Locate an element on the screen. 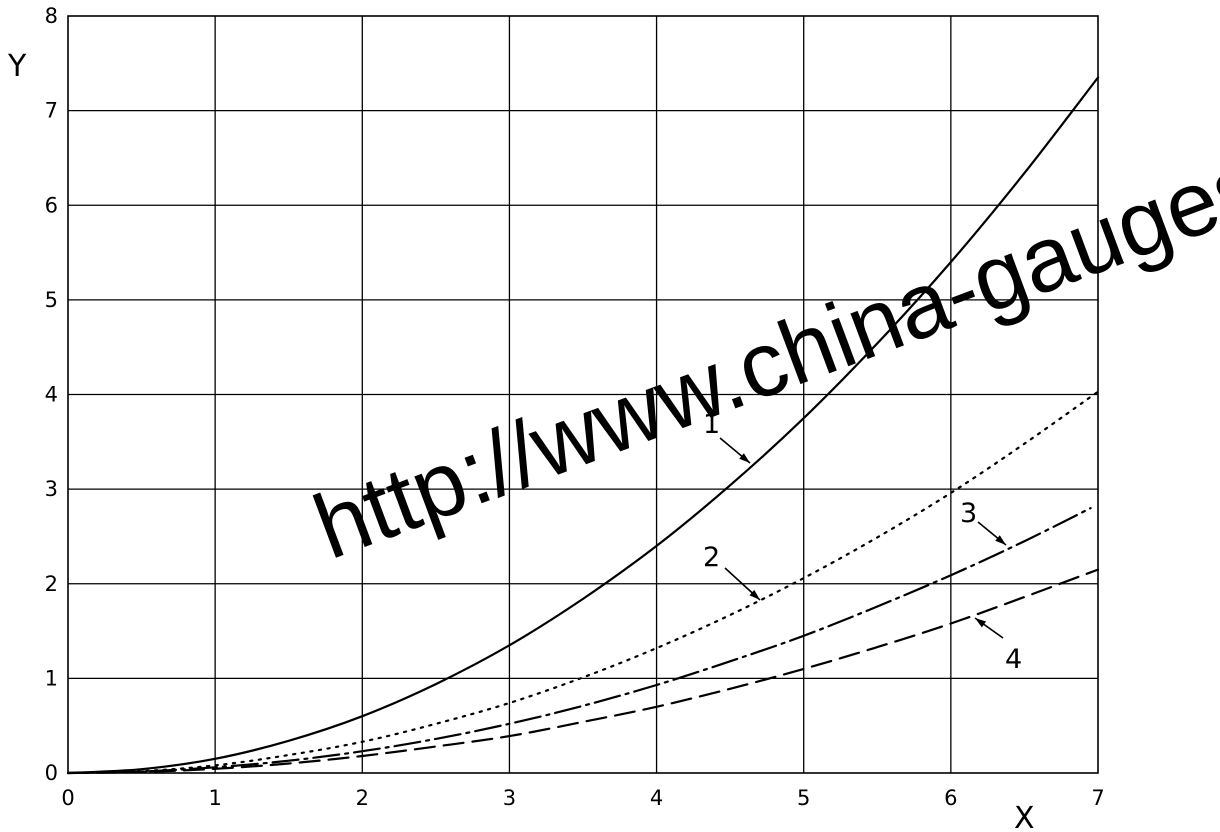 The width and height of the screenshot is (1220, 832). y-axis-title: Y is located at coordinates (17, 66).